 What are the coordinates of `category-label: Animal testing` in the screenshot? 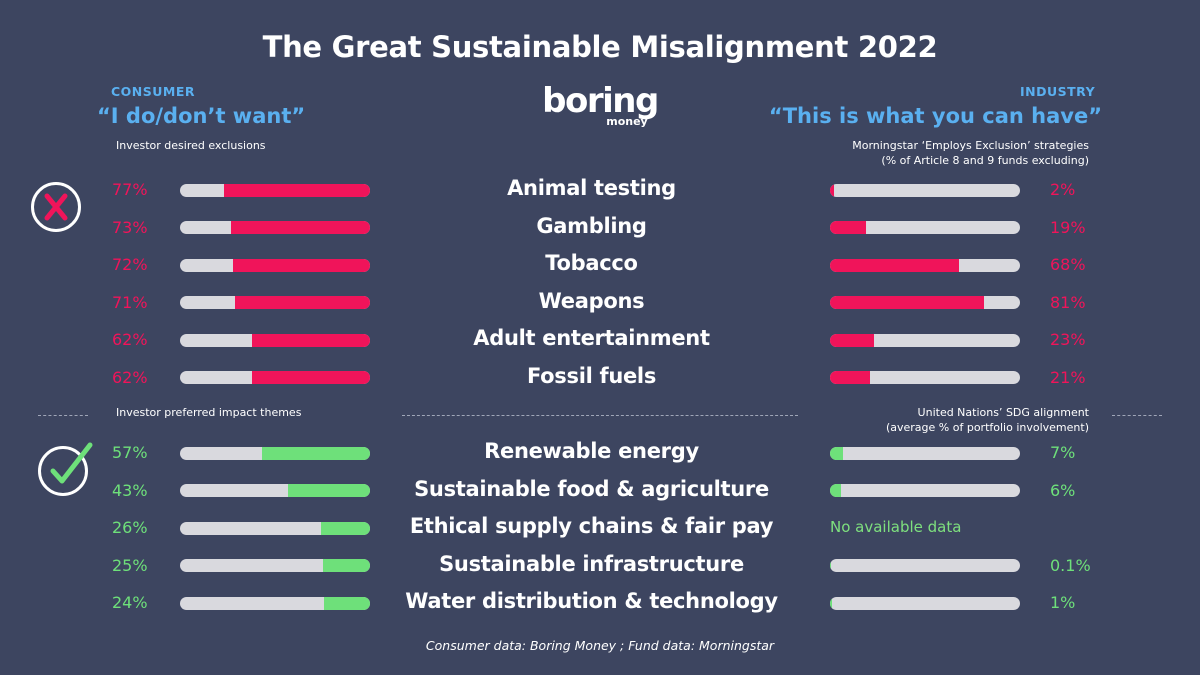 It's located at (591, 188).